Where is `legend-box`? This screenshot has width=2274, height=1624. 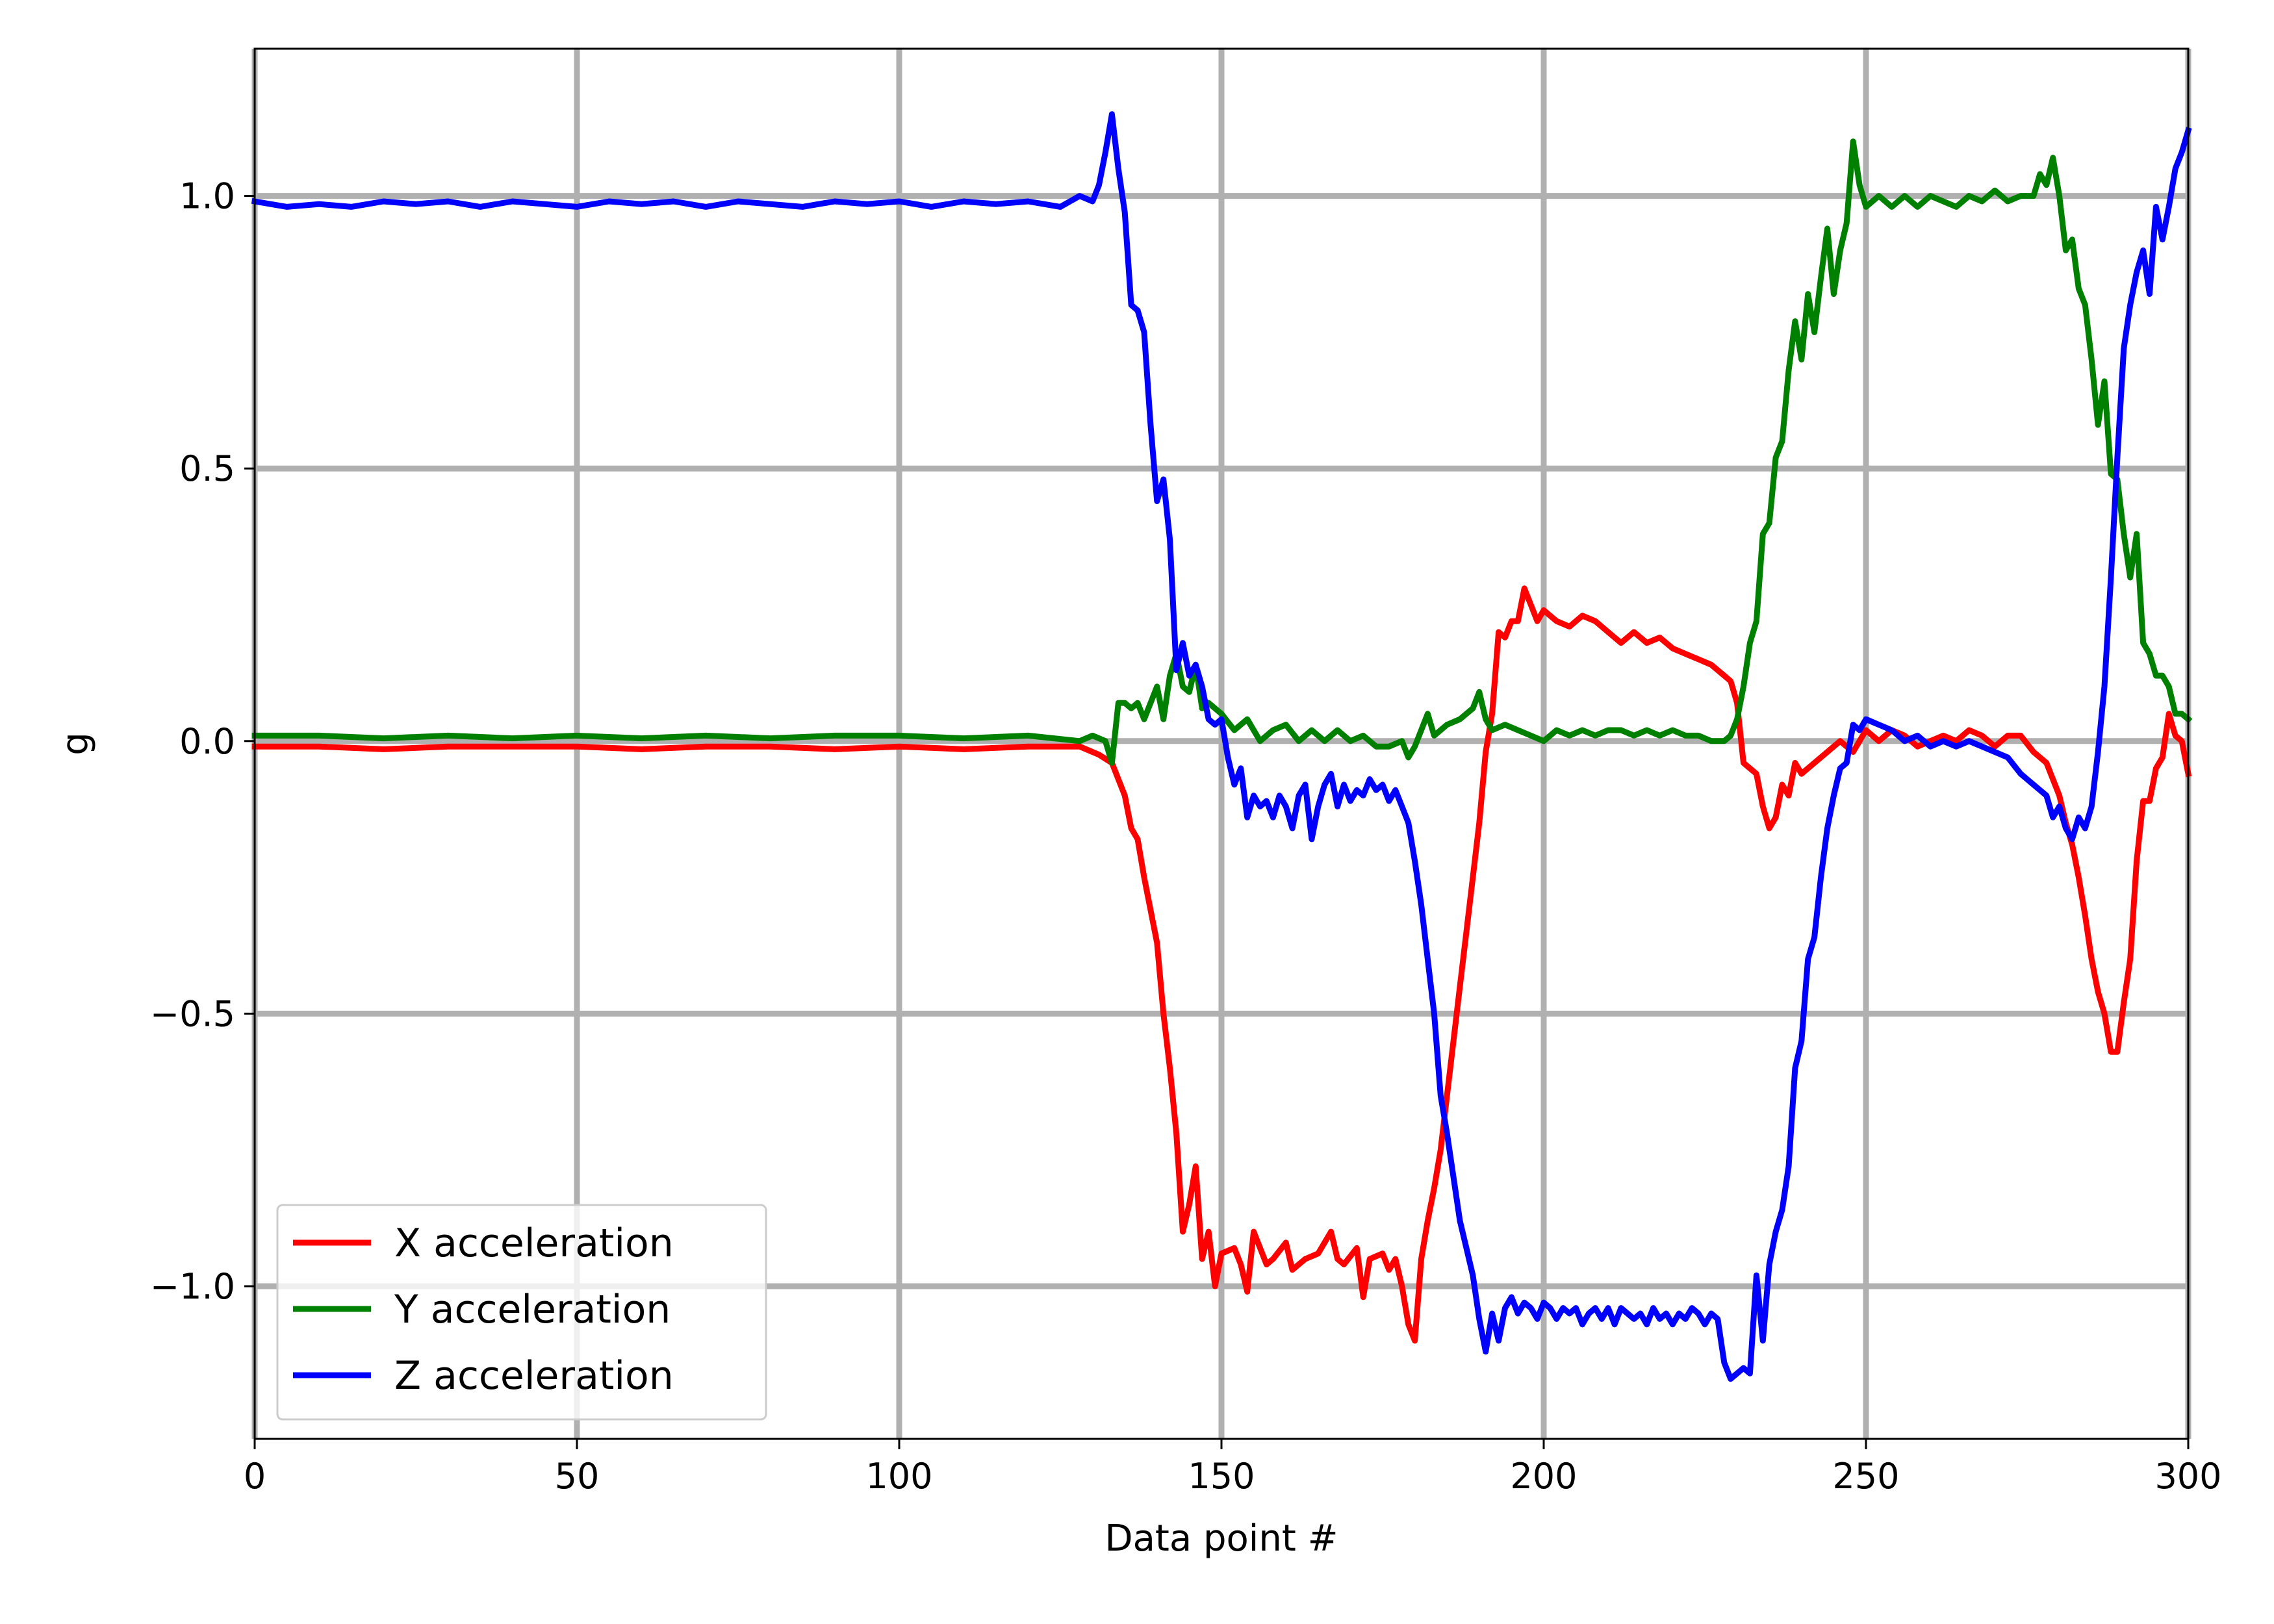 legend-box is located at coordinates (521, 1312).